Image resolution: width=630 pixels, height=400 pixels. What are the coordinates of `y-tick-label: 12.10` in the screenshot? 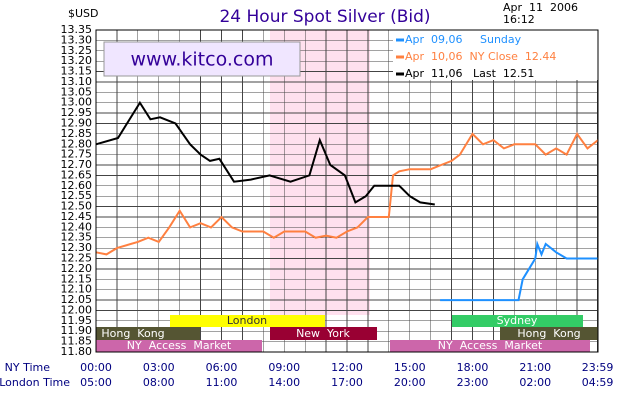 It's located at (77, 289).